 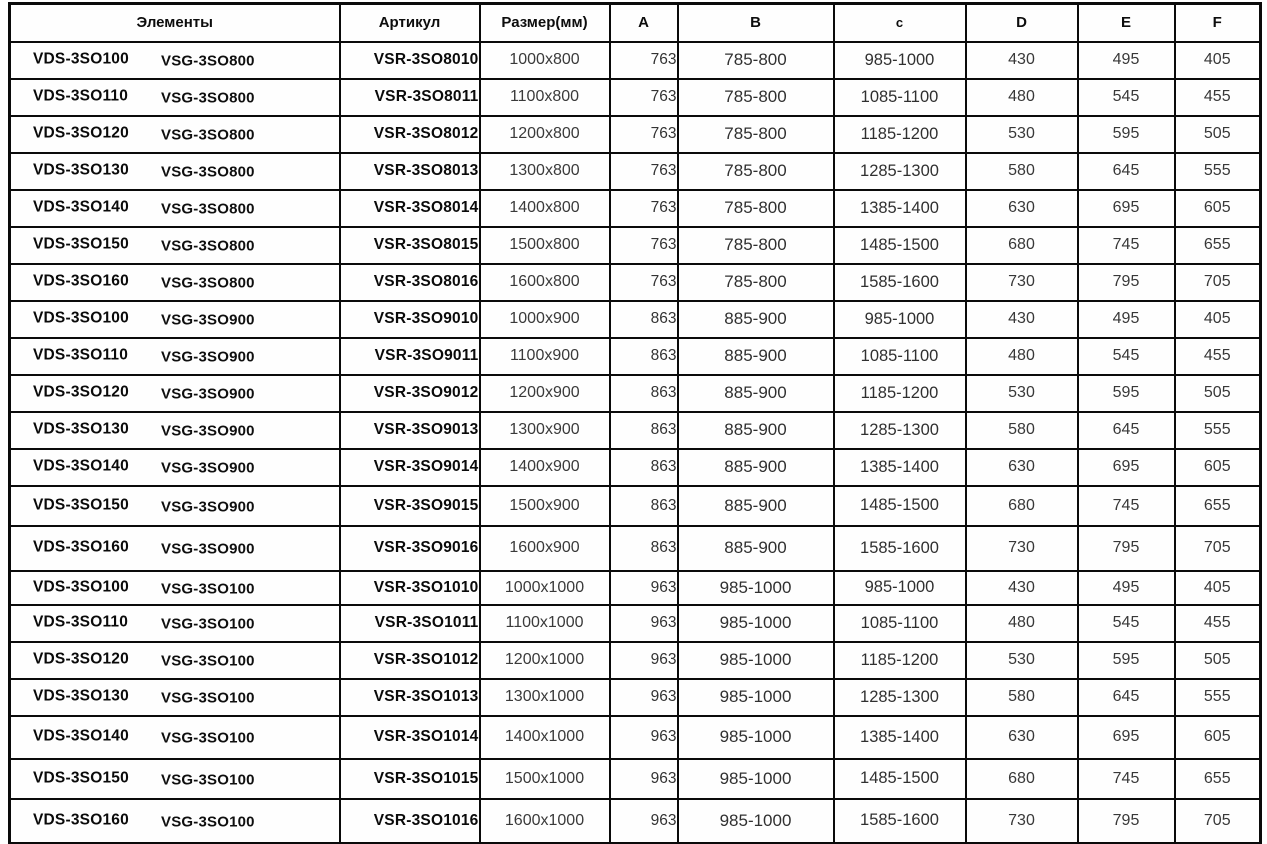 I want to click on header-elements: Элементы, so click(x=174, y=22).